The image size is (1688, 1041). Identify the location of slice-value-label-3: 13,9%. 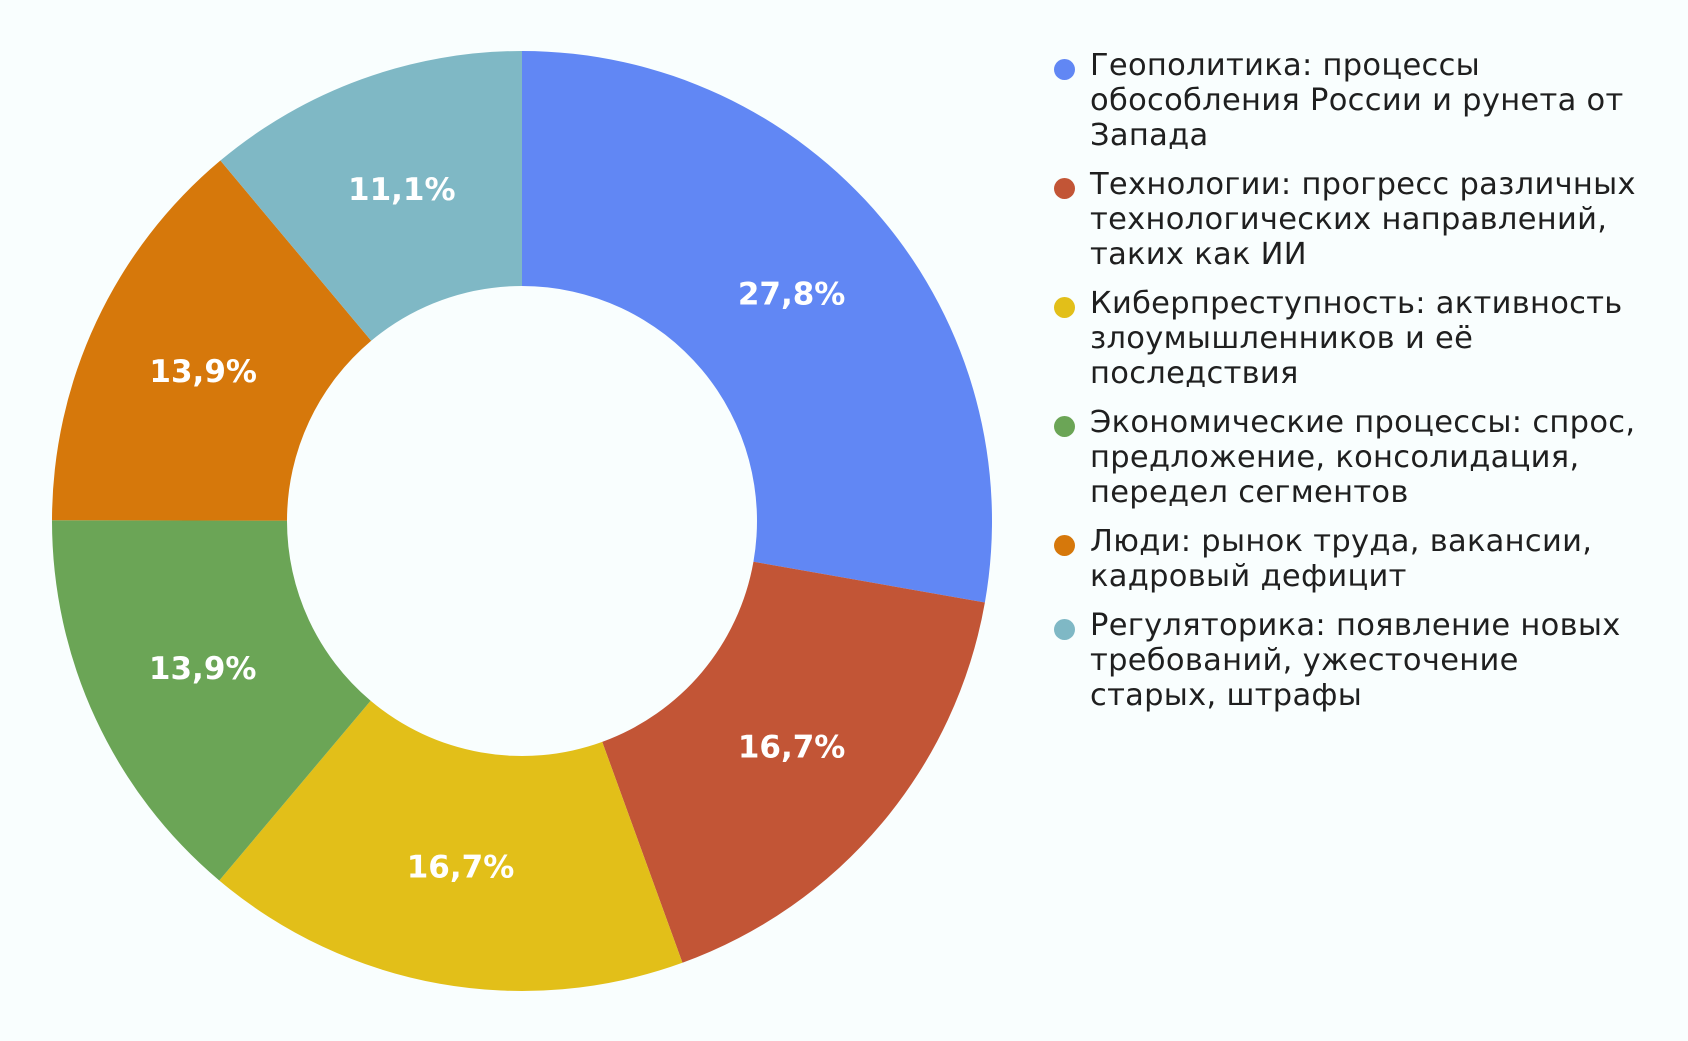
(203, 669).